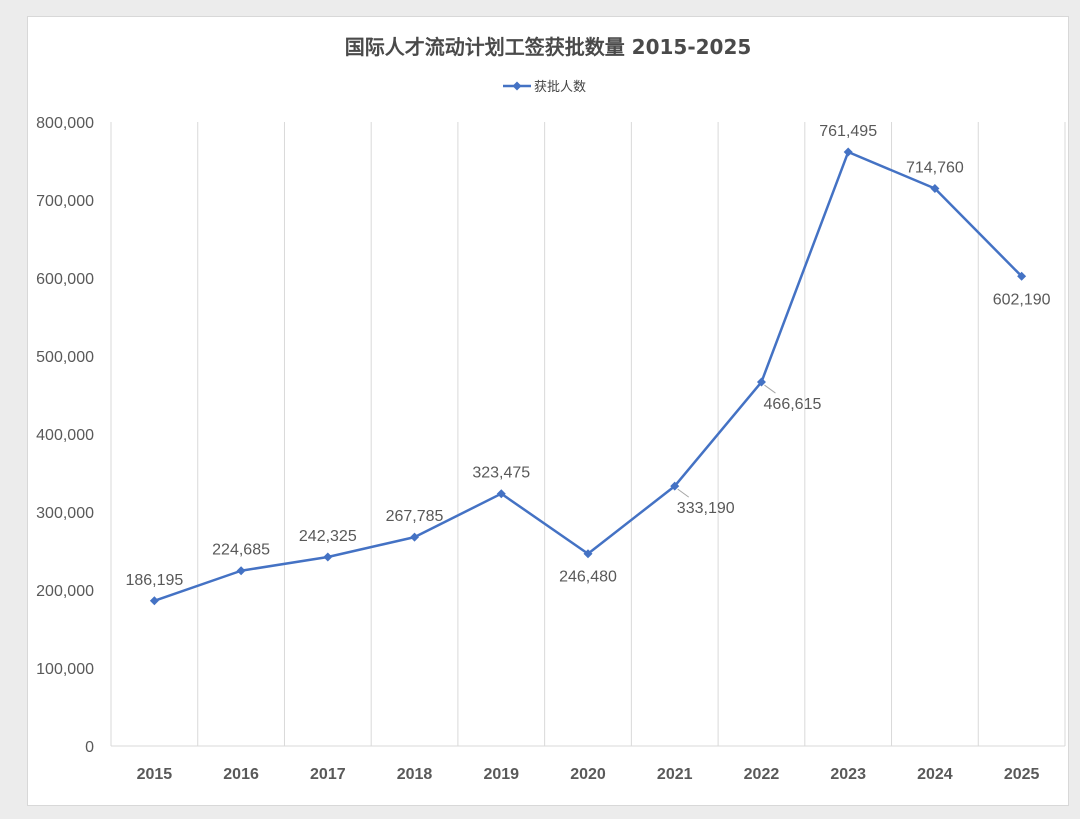  Describe the element at coordinates (1022, 299) in the screenshot. I see `data-label: 602,190` at that location.